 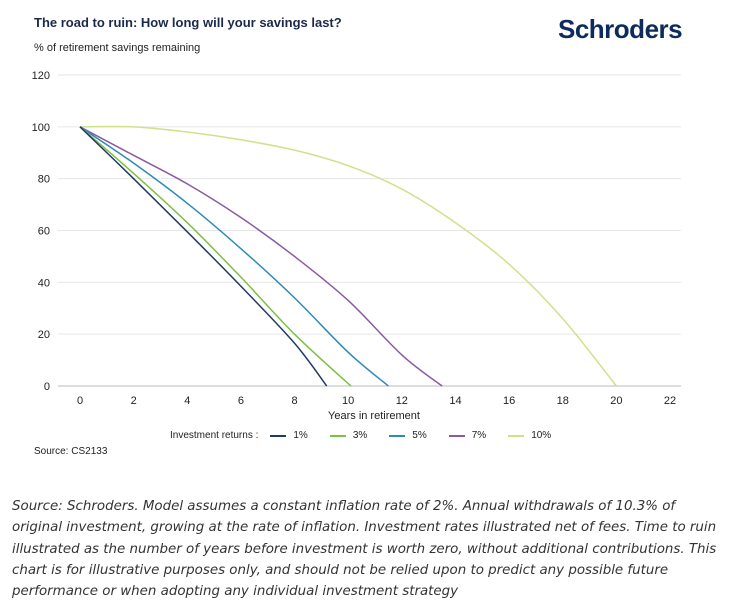 What do you see at coordinates (455, 401) in the screenshot?
I see `x-tick-label: 14` at bounding box center [455, 401].